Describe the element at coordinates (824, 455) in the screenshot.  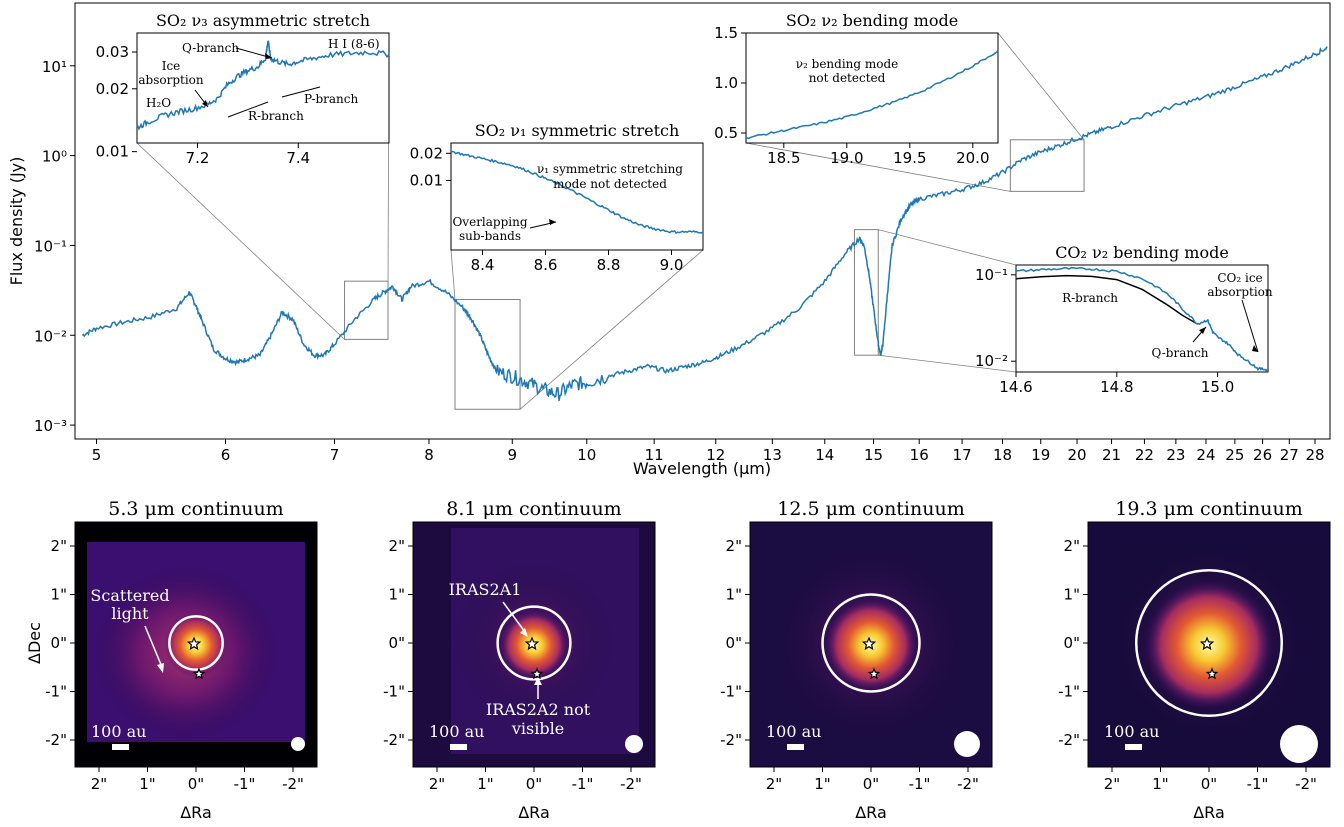
I see `x-tick-label: 14` at that location.